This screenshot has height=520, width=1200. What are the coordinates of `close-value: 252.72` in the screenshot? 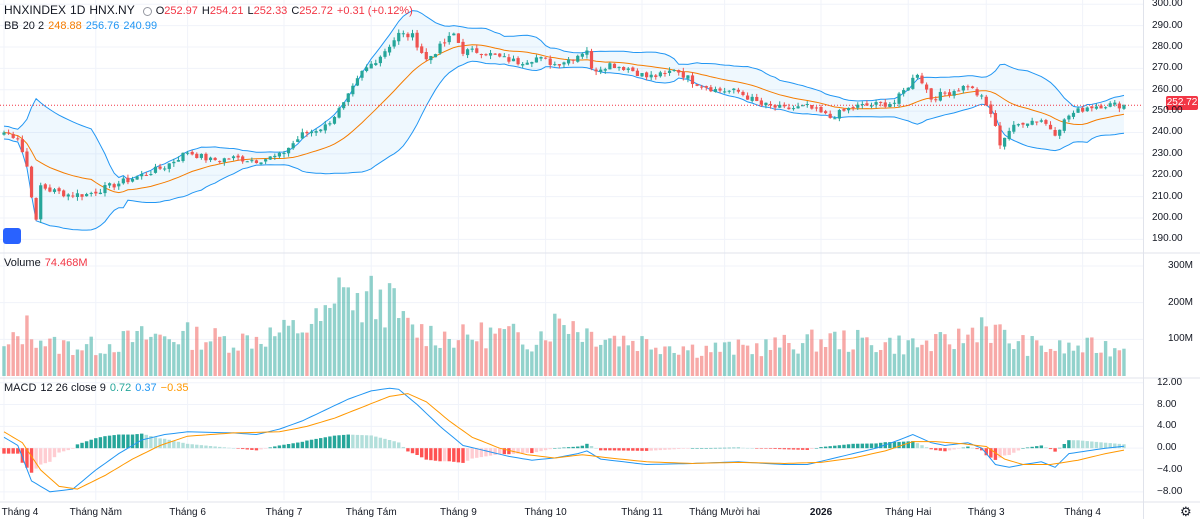 It's located at (316, 11).